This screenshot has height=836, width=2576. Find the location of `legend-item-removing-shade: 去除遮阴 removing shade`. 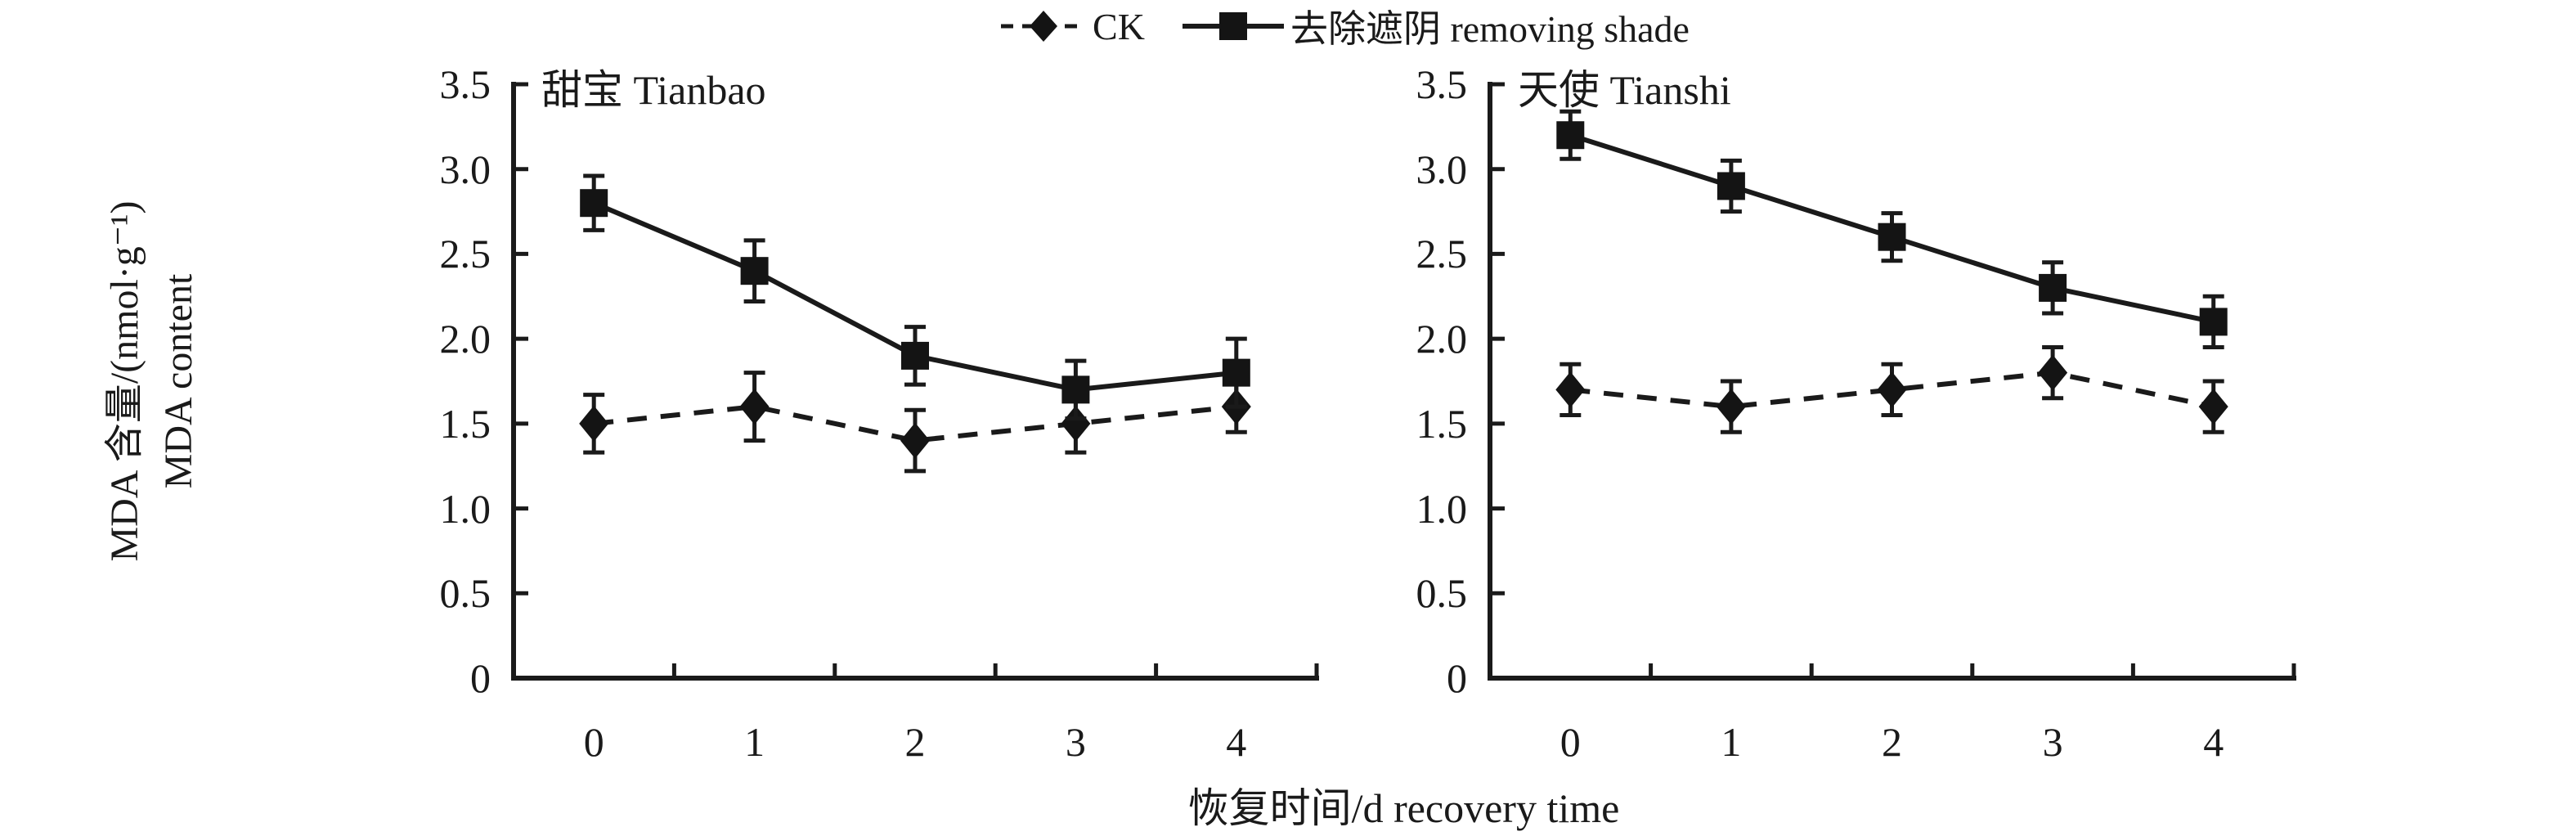

legend-item-removing-shade: 去除遮阴 removing shade is located at coordinates (1436, 27).